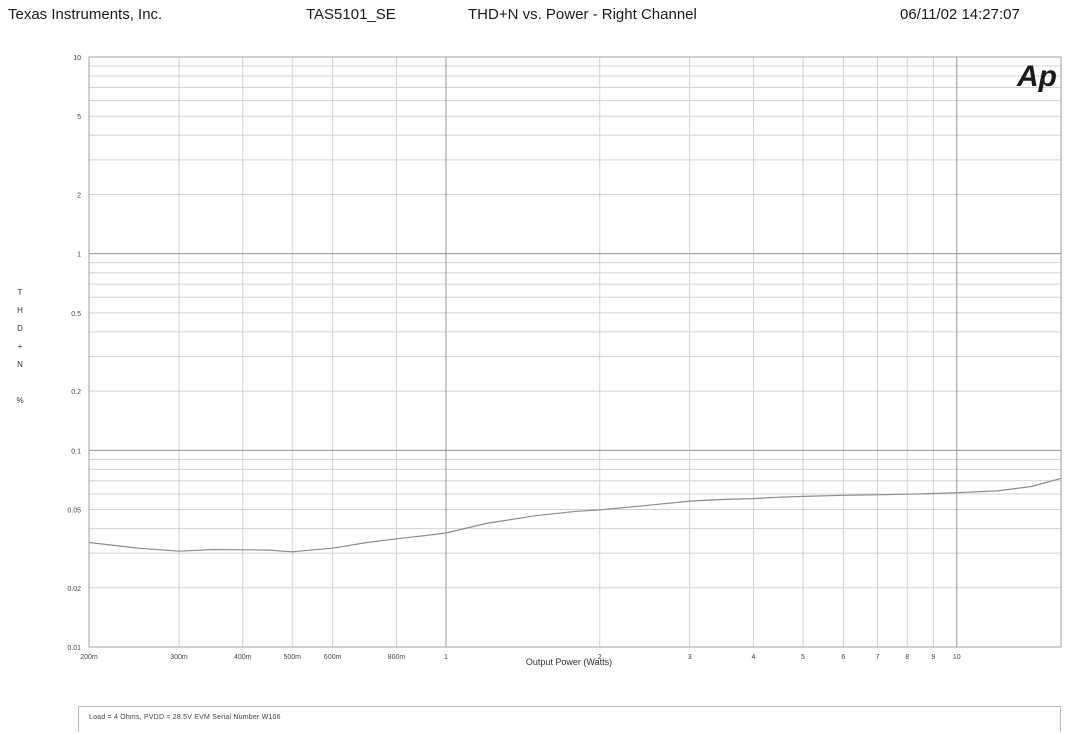 Image resolution: width=1065 pixels, height=734 pixels. Describe the element at coordinates (76, 392) in the screenshot. I see `y-tick-label: 0.2` at that location.